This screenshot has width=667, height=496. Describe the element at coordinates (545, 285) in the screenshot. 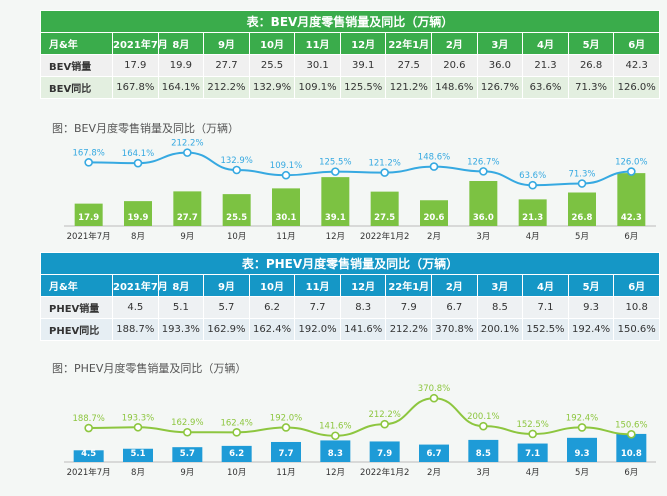

I see `month-header-cell: 4月` at that location.